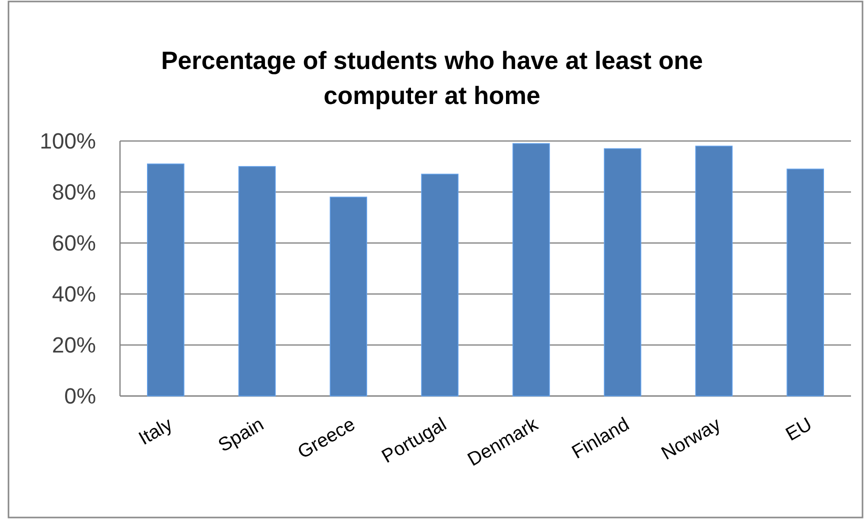 The image size is (864, 519). Describe the element at coordinates (156, 432) in the screenshot. I see `x-tick-label: Italy` at that location.